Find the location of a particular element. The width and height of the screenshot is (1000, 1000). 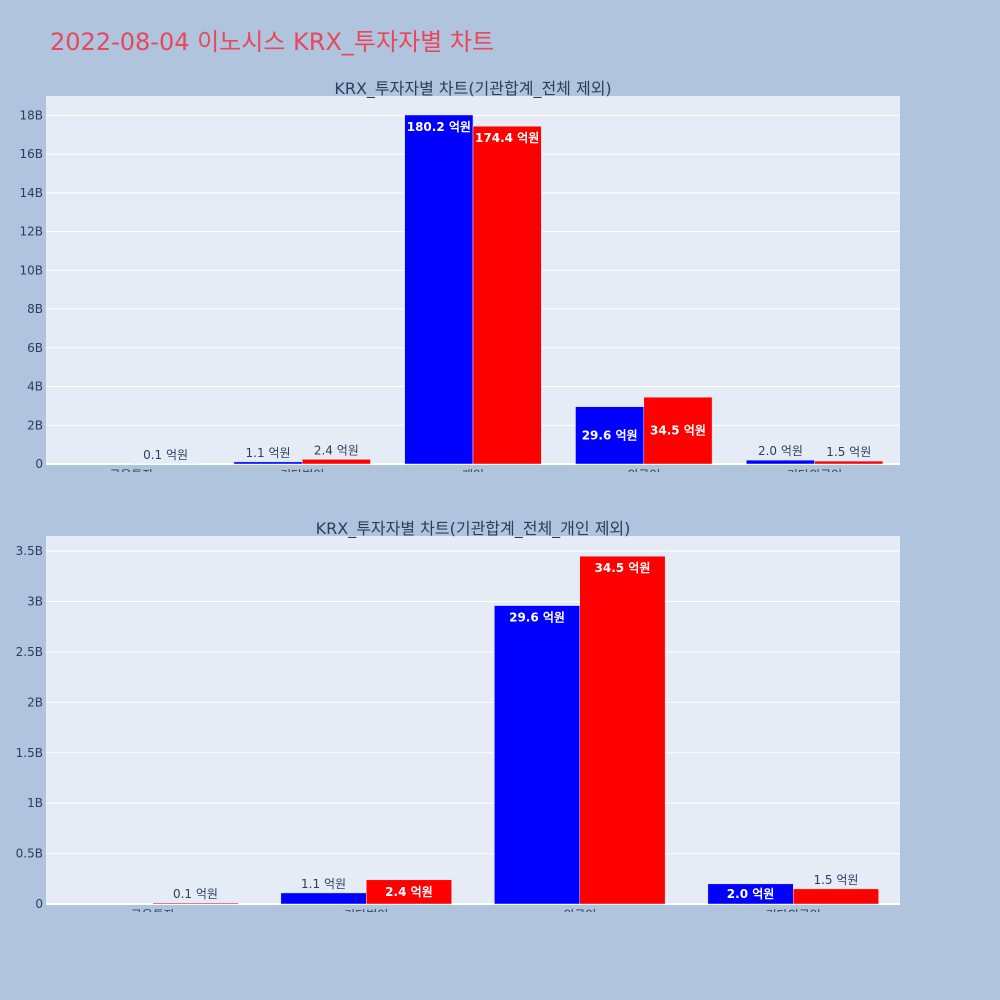

page-title: 2022-08-04 이노시스 KRX_투자자별 차트 is located at coordinates (272, 42).